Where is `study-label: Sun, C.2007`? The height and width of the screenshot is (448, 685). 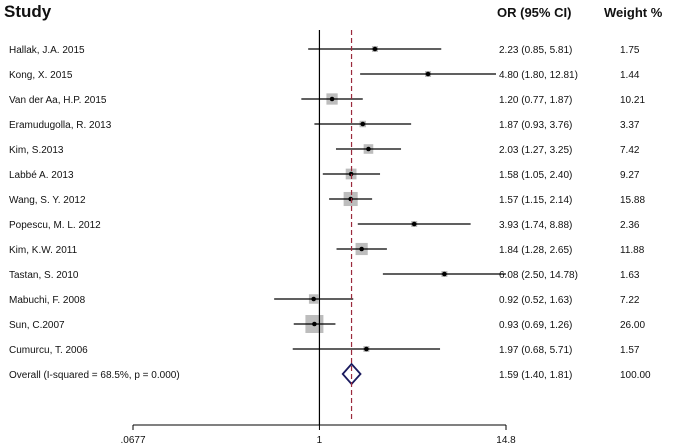
study-label: Sun, C.2007 is located at coordinates (37, 325).